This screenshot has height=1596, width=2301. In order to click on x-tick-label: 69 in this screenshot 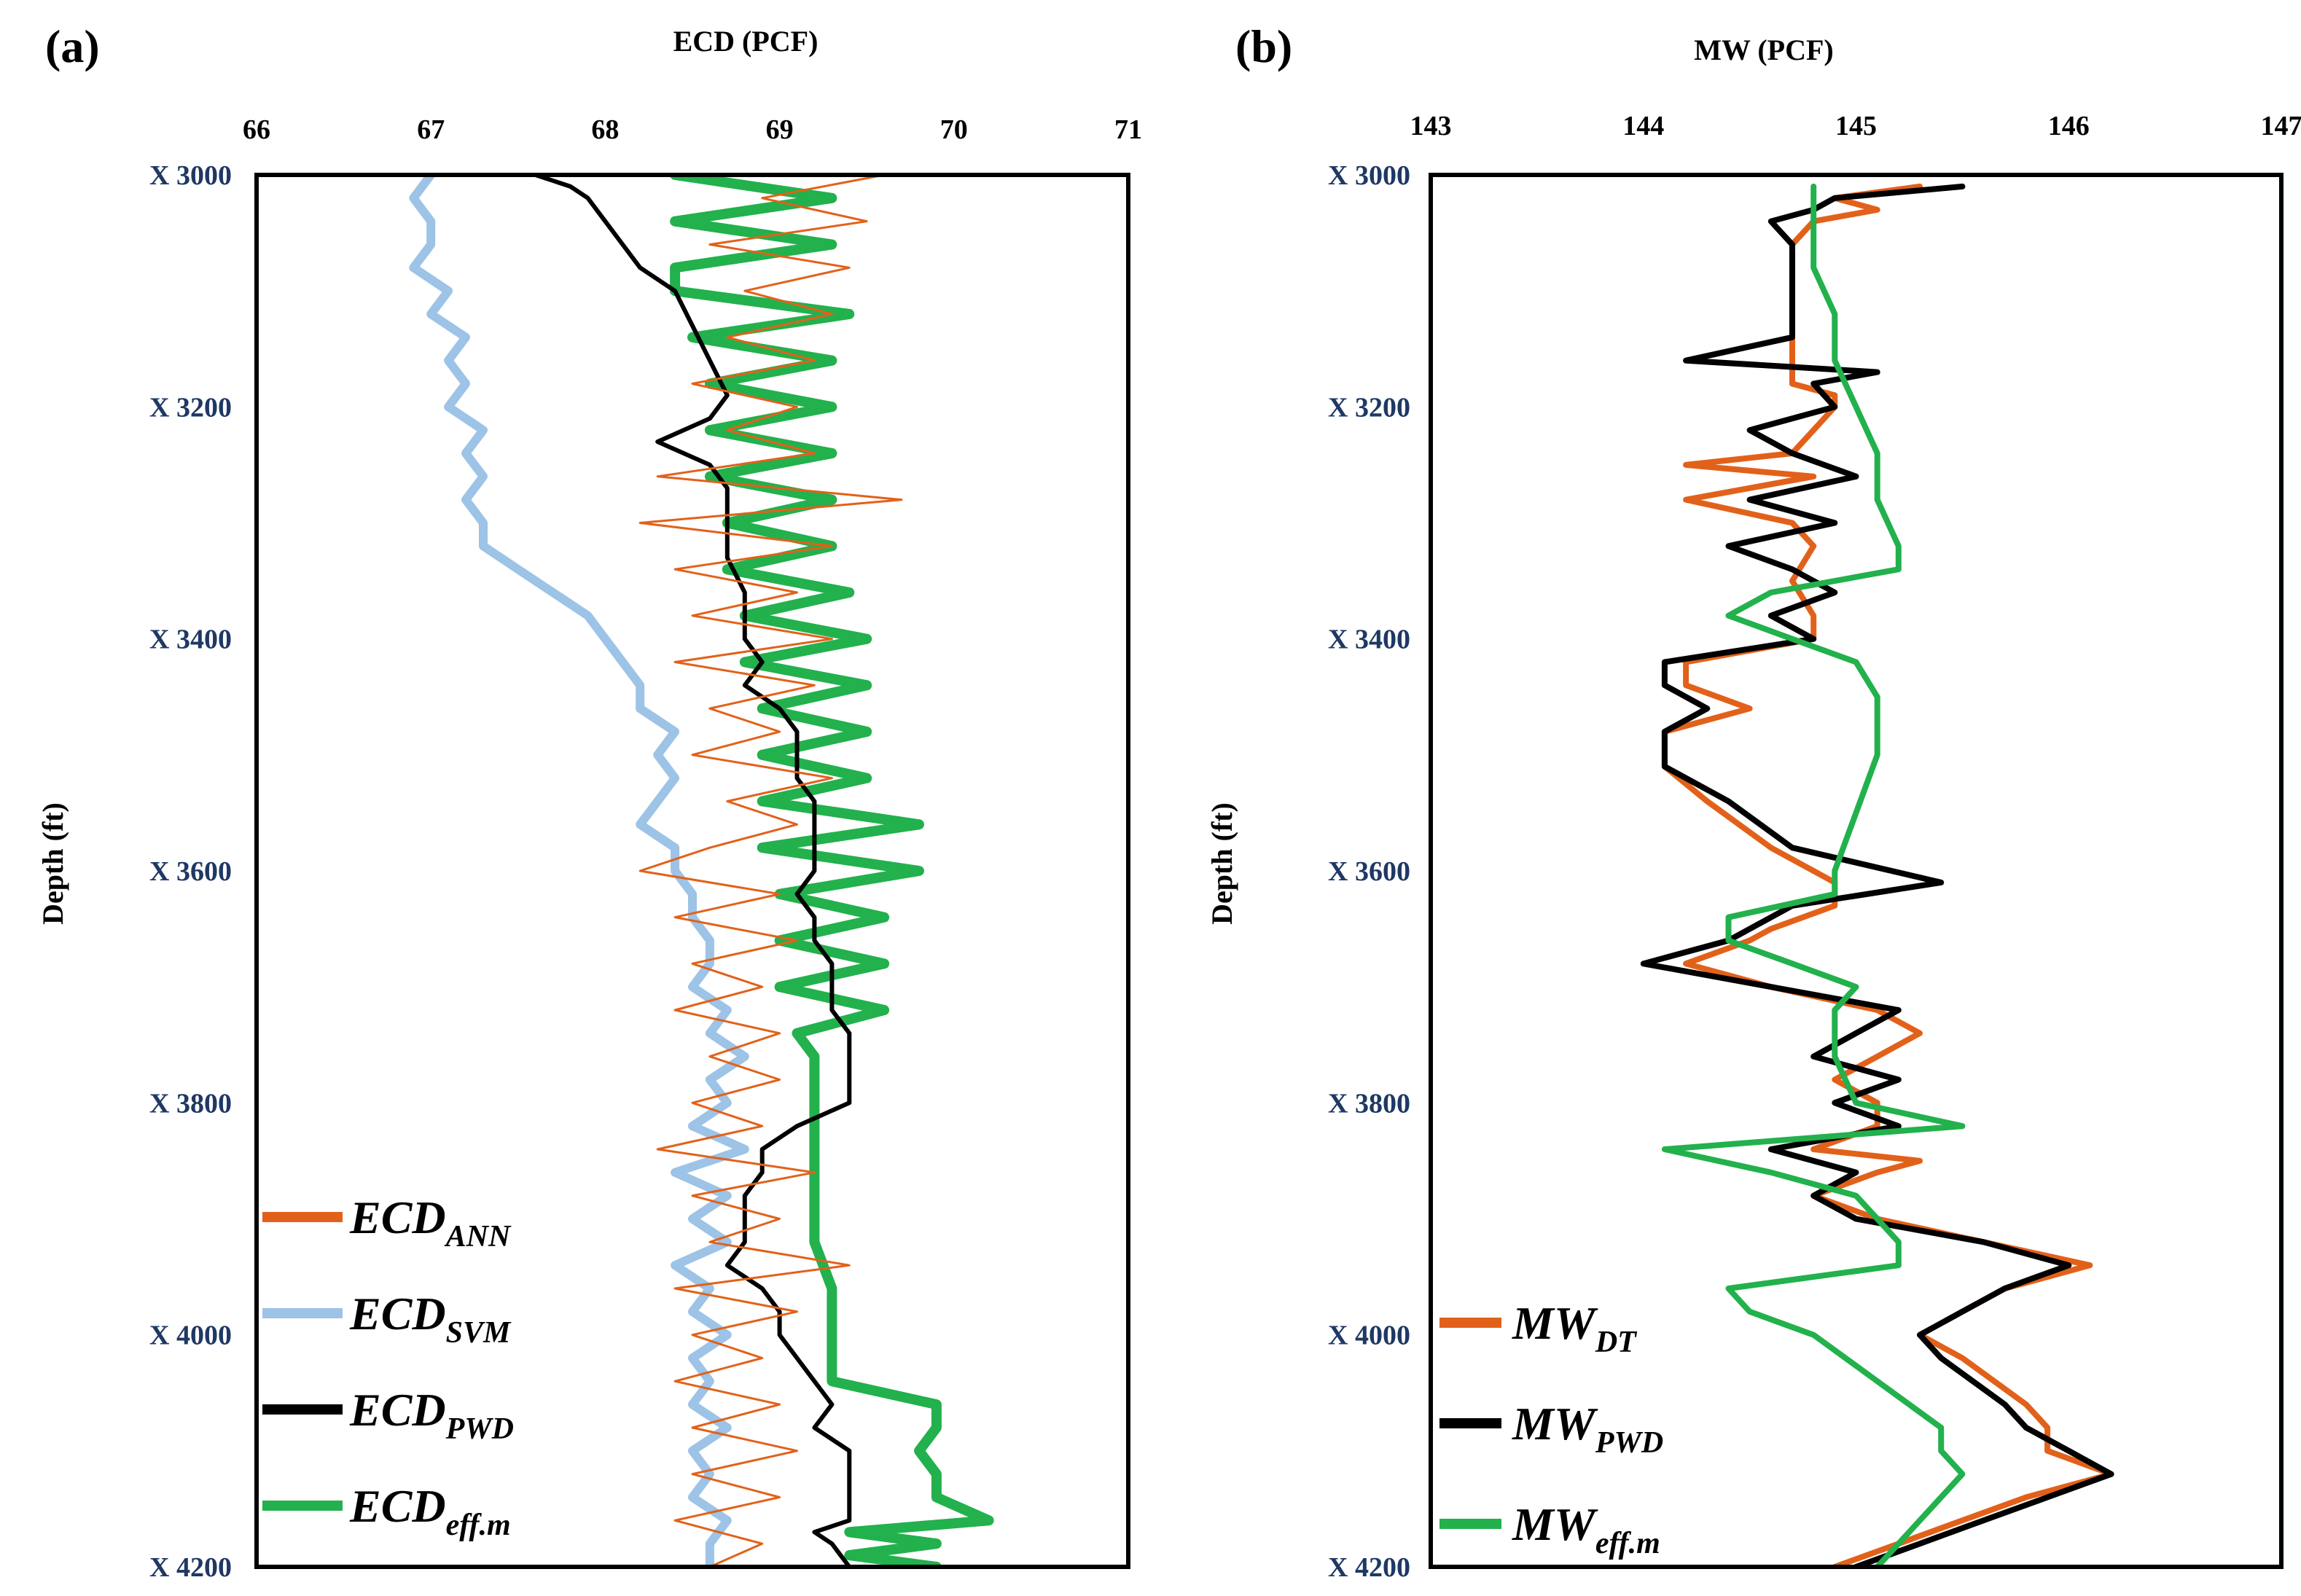, I will do `click(780, 129)`.